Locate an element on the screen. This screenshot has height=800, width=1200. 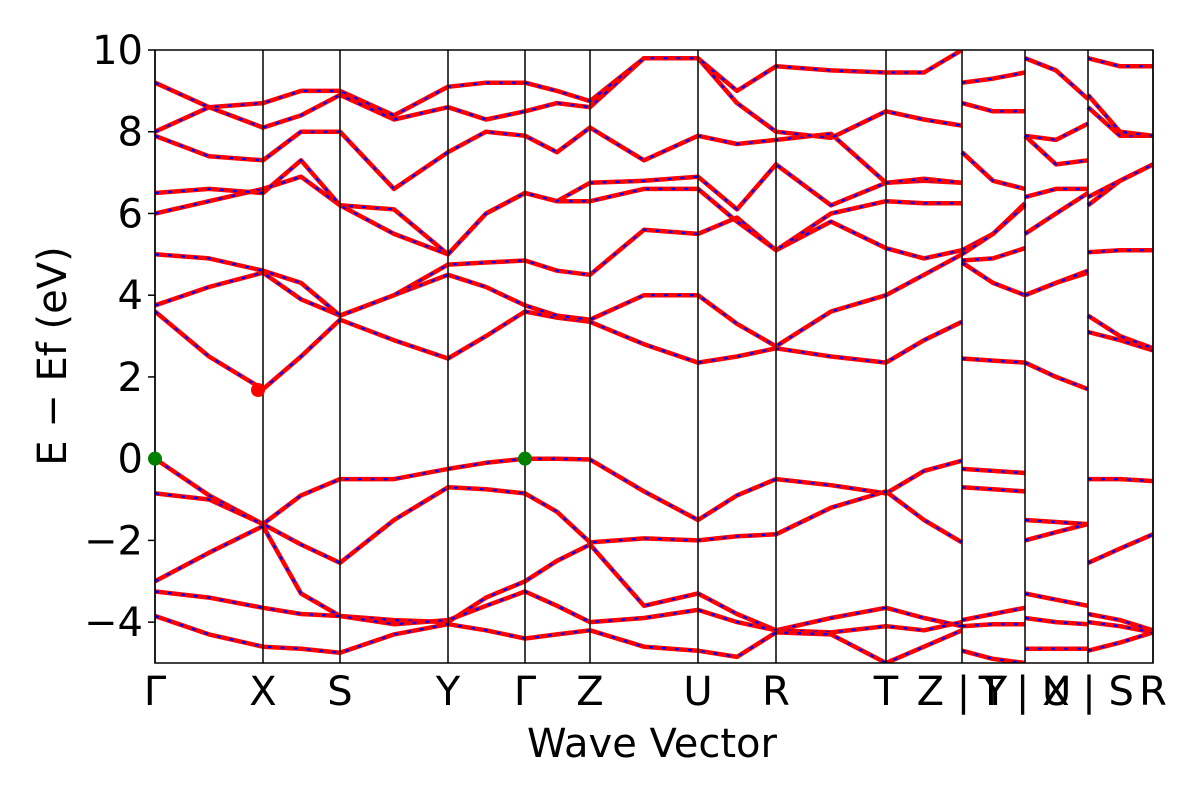
y-tick-label: −4 is located at coordinates (113, 623).